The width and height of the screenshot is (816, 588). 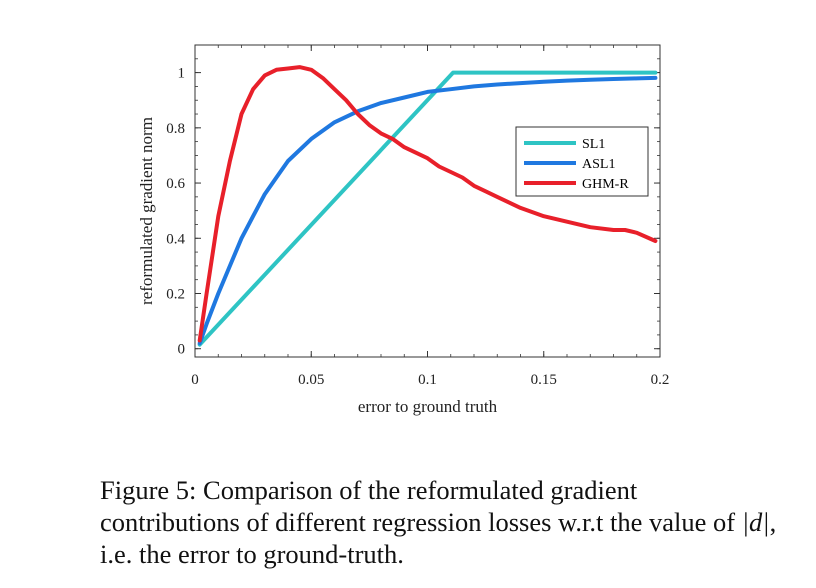 I want to click on caption-suffix: , i.e. the error to ground-truth., so click(x=438, y=538).